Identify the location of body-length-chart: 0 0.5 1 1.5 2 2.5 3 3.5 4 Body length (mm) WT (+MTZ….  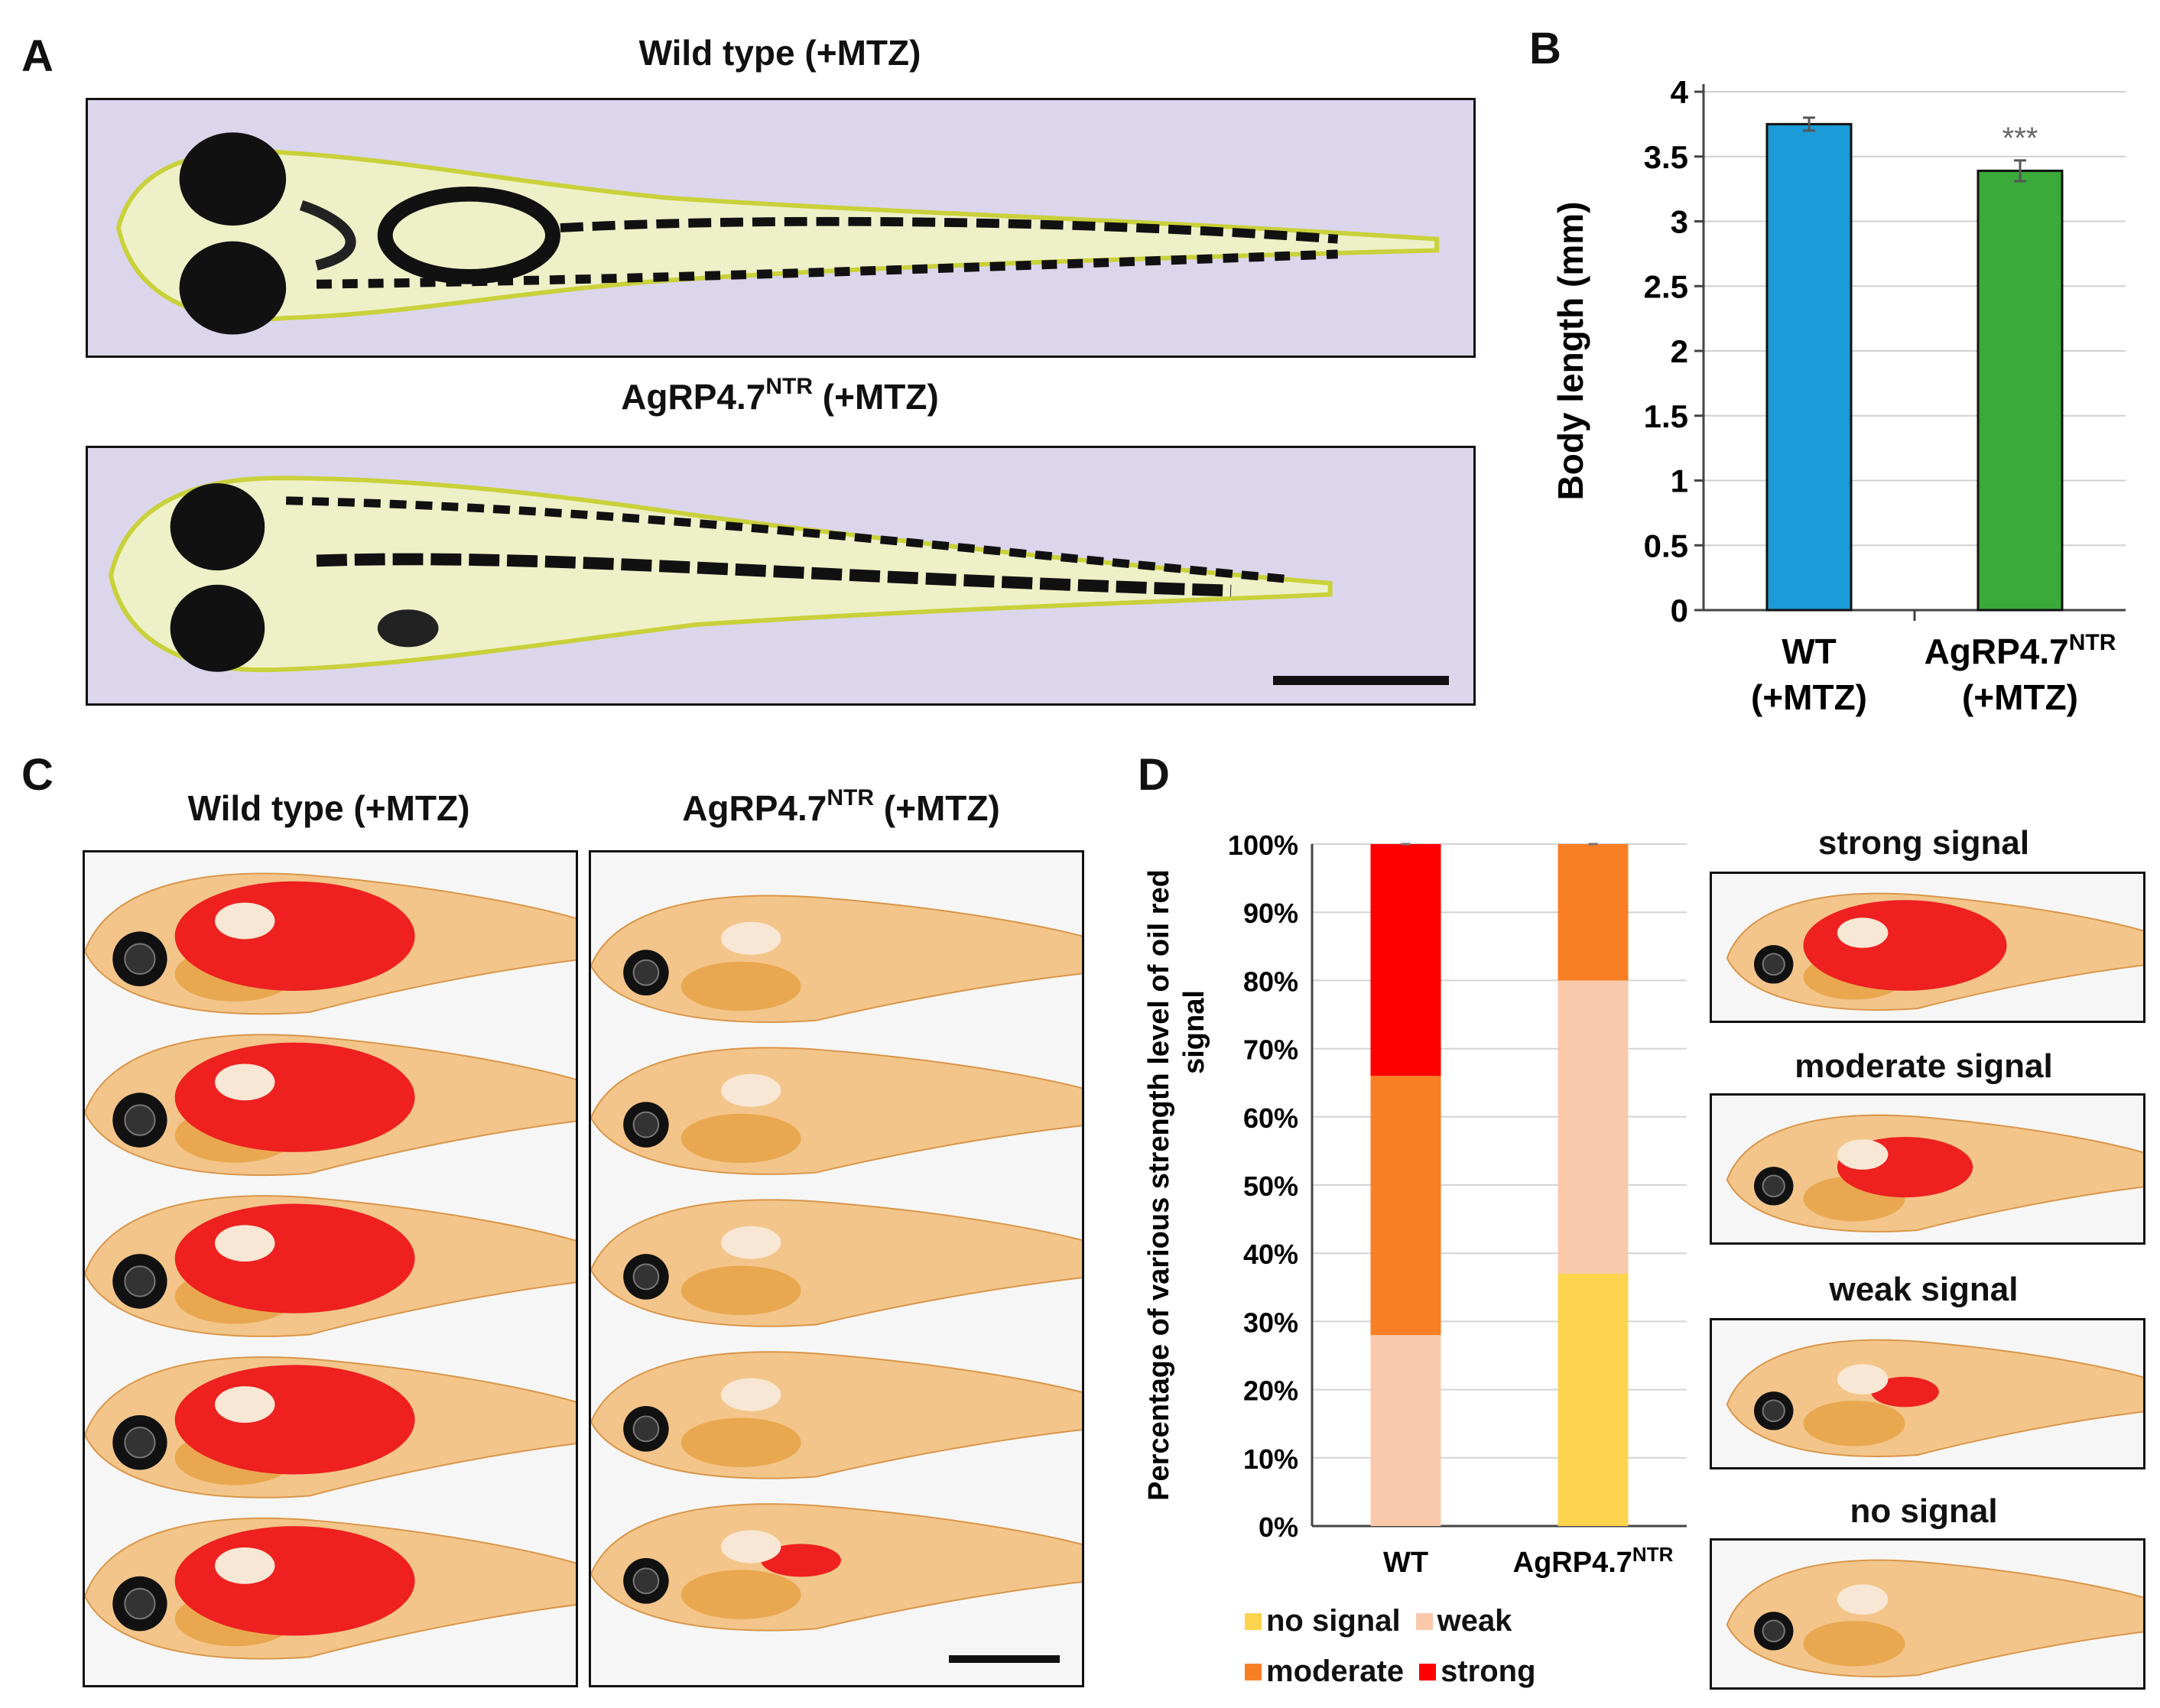
(1838, 395).